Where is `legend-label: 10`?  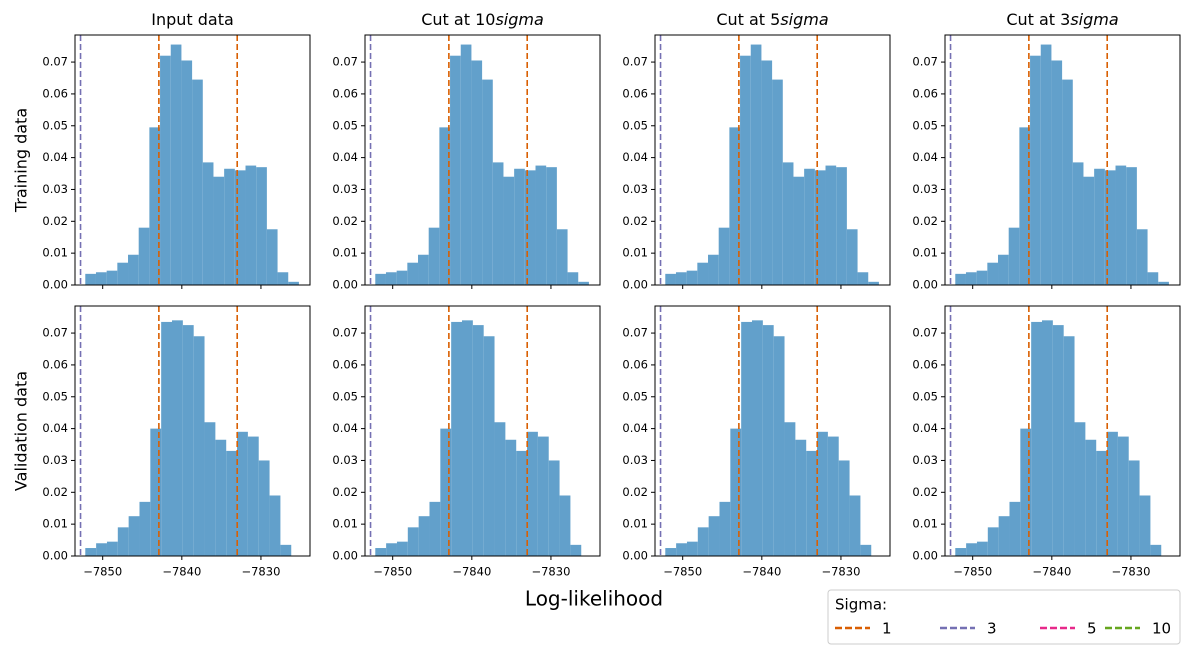
legend-label: 10 is located at coordinates (1161, 629).